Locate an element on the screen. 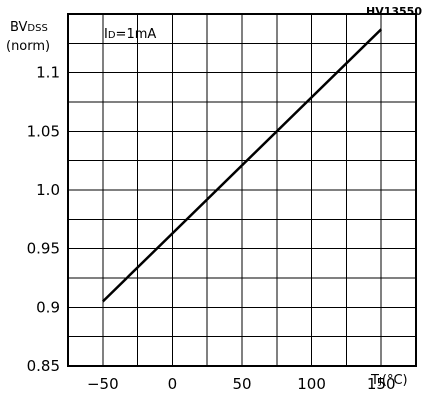  y-tick-label: 0.95 is located at coordinates (43, 249).